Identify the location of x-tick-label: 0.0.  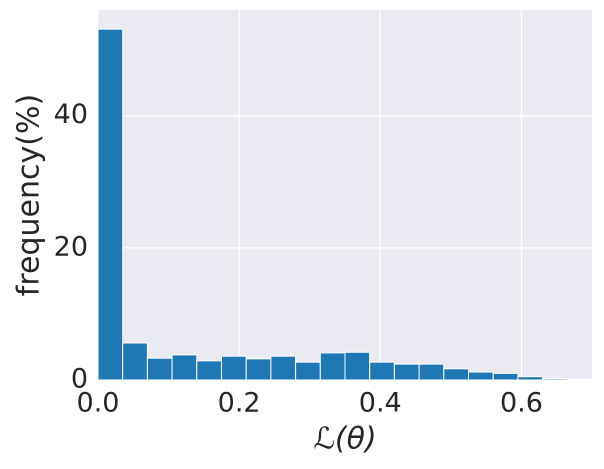
(98, 403).